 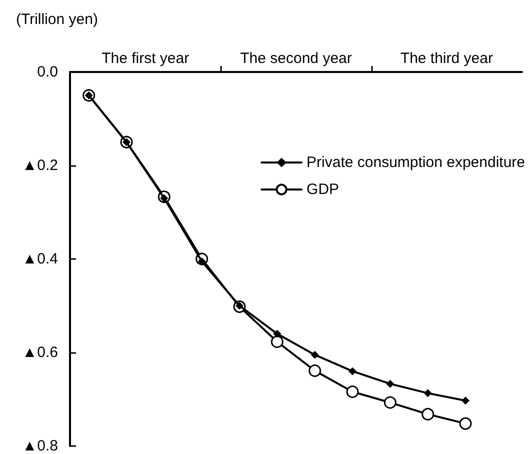 I want to click on y-axis-title: (Trillion yen), so click(x=57, y=19).